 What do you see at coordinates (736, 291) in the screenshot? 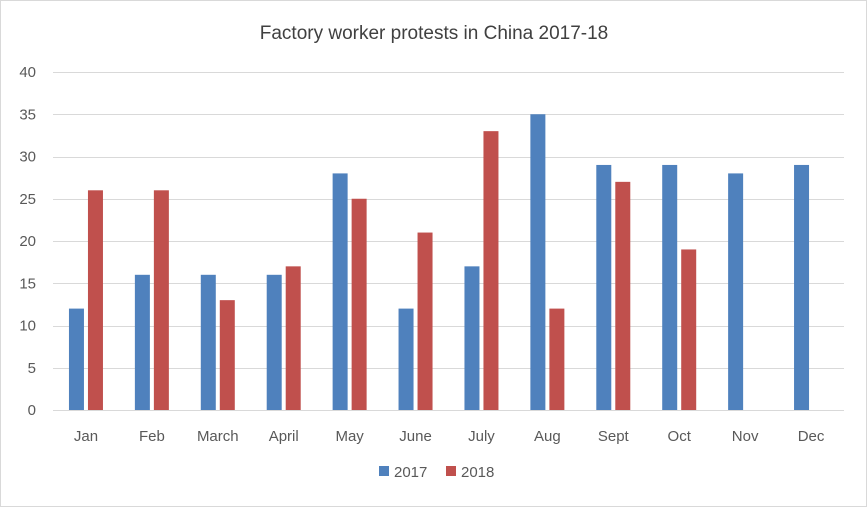
I see `bar-2017-Nov` at bounding box center [736, 291].